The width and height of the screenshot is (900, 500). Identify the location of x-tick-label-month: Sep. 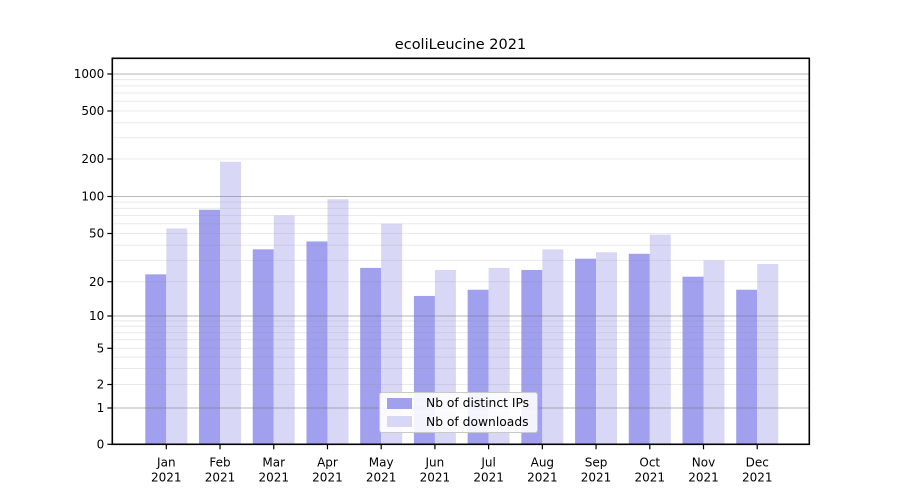
(596, 463).